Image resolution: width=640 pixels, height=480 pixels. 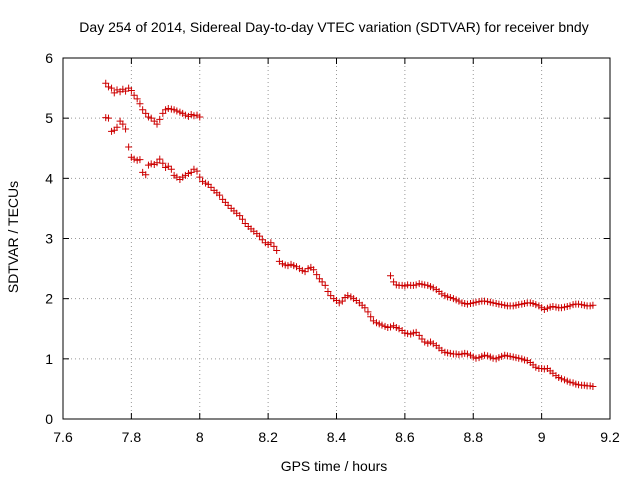 I want to click on x-tick-label: 9.2, so click(x=610, y=437).